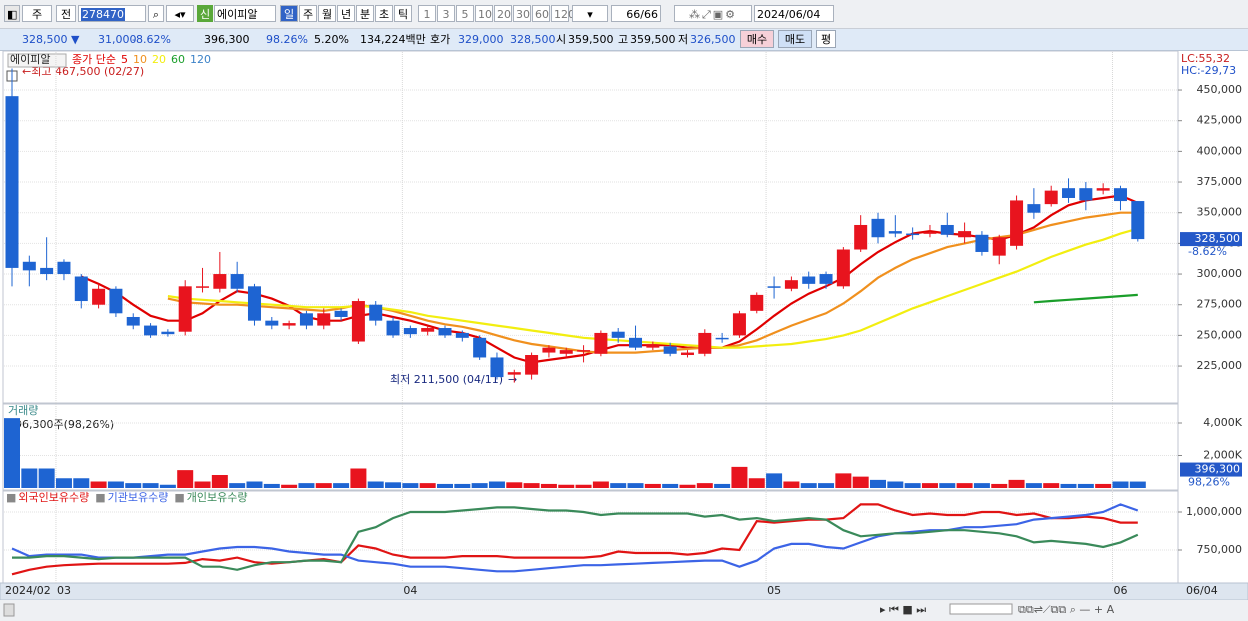 The height and width of the screenshot is (621, 1248). Describe the element at coordinates (757, 39) in the screenshot. I see `buy-button: 매수` at that location.